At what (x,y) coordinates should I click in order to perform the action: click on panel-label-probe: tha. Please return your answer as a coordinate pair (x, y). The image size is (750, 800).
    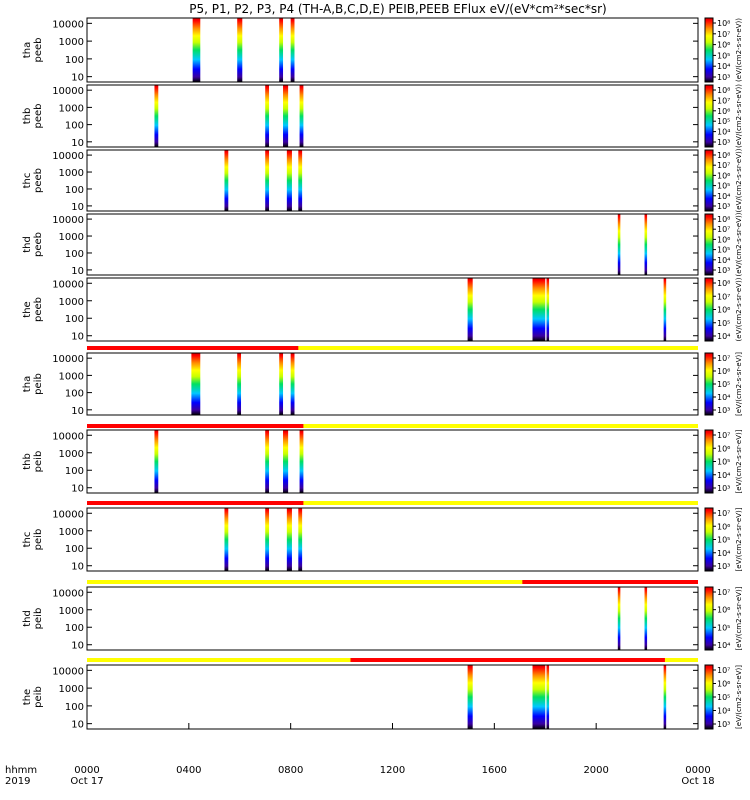
    Looking at the image, I should click on (27, 384).